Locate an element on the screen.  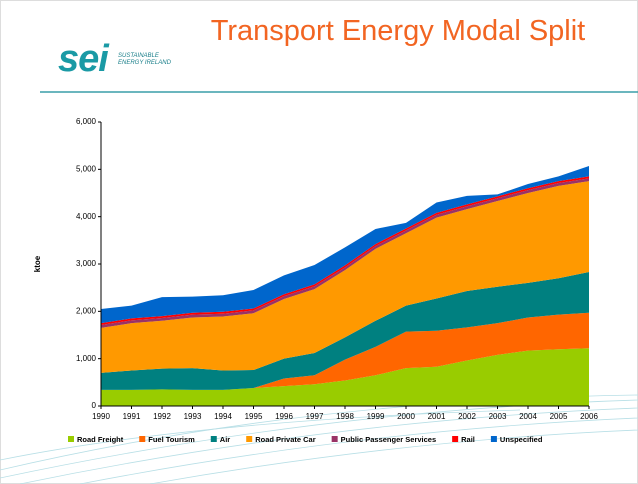
x-tick-label: 1998 is located at coordinates (345, 416).